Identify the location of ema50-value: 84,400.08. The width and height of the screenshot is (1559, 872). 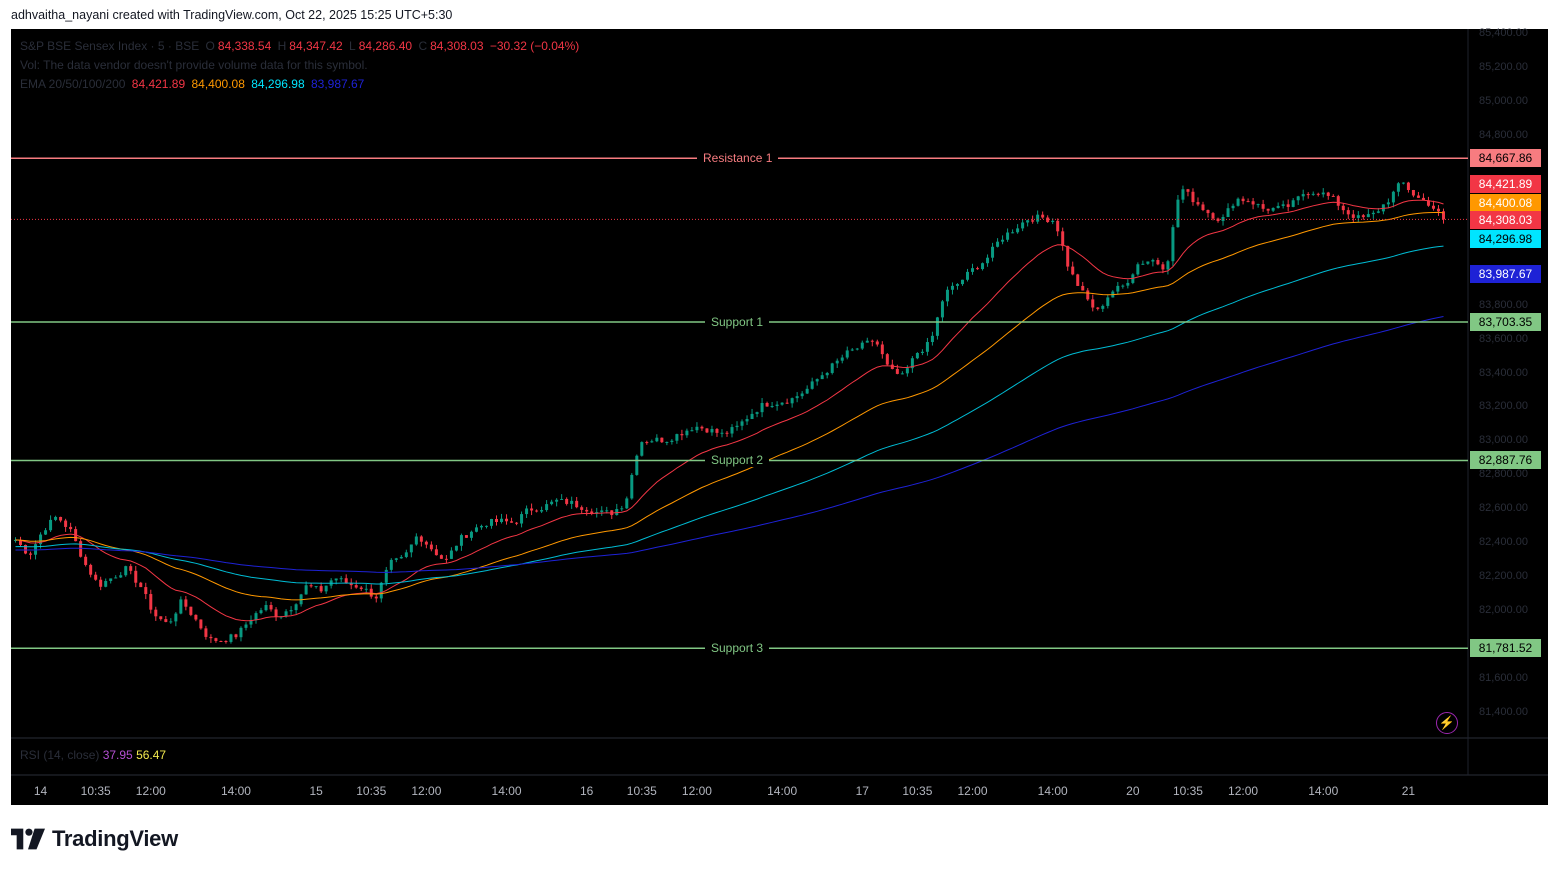
(218, 84).